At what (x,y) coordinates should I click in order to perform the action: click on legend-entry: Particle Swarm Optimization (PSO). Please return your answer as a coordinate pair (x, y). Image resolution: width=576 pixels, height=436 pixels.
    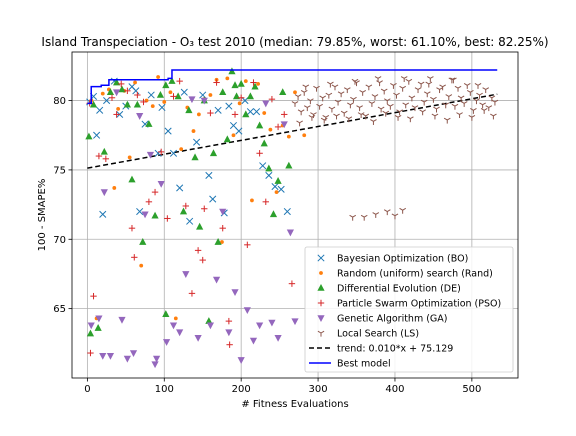
    Looking at the image, I should click on (409, 304).